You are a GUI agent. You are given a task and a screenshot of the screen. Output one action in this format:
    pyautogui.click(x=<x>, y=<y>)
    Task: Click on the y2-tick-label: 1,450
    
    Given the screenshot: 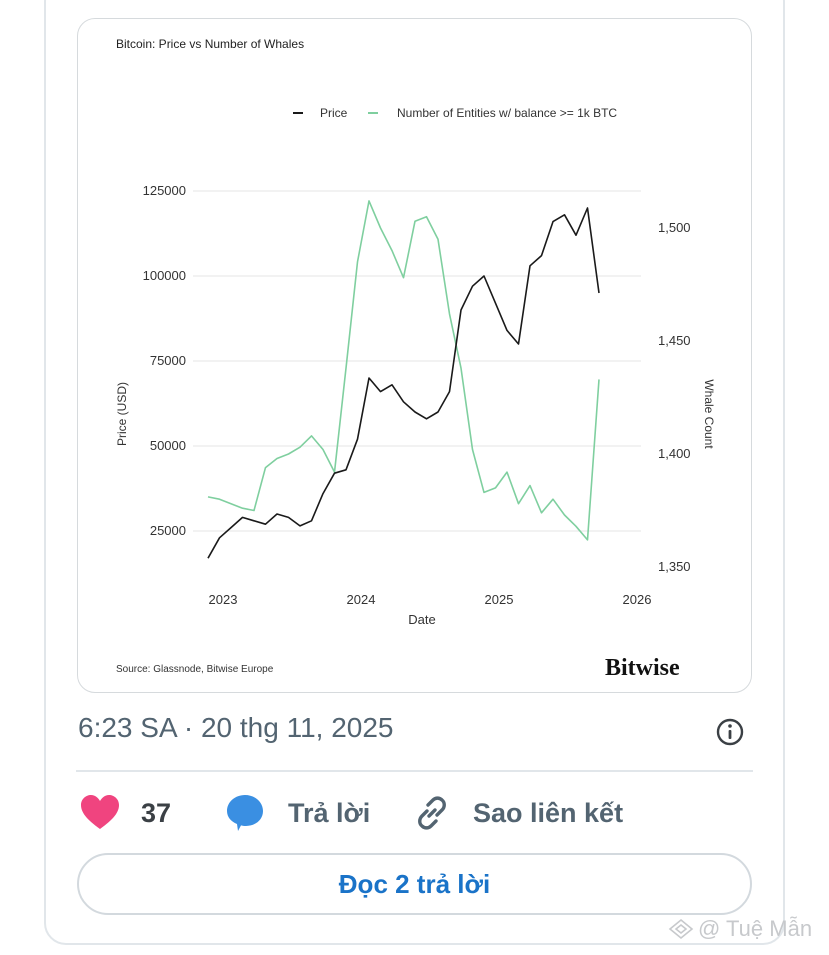 What is the action you would take?
    pyautogui.click(x=674, y=340)
    